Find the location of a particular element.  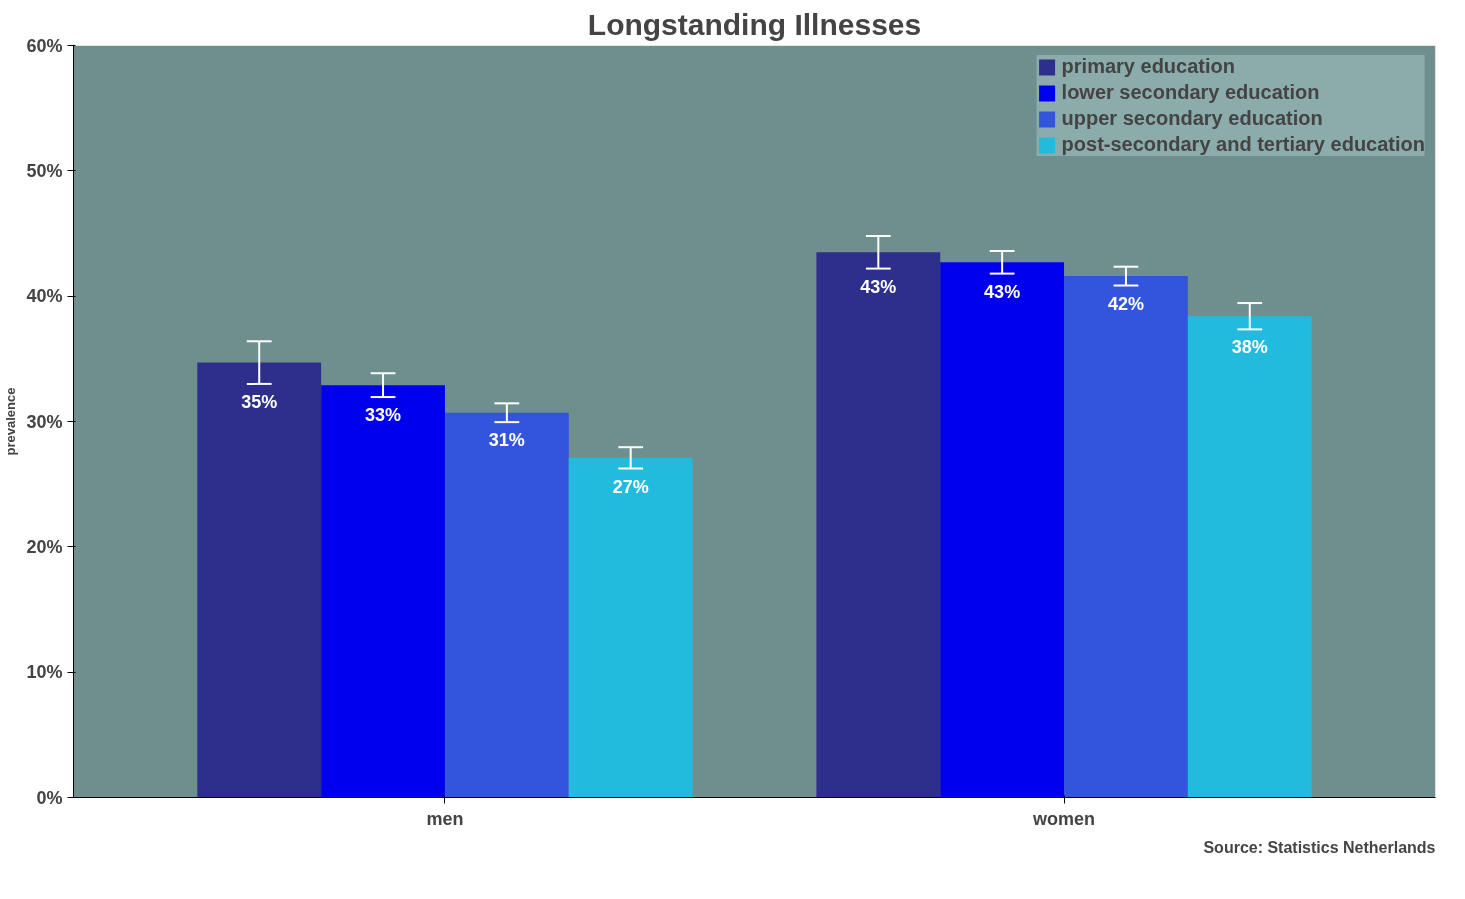

data-label: 35% is located at coordinates (259, 401).